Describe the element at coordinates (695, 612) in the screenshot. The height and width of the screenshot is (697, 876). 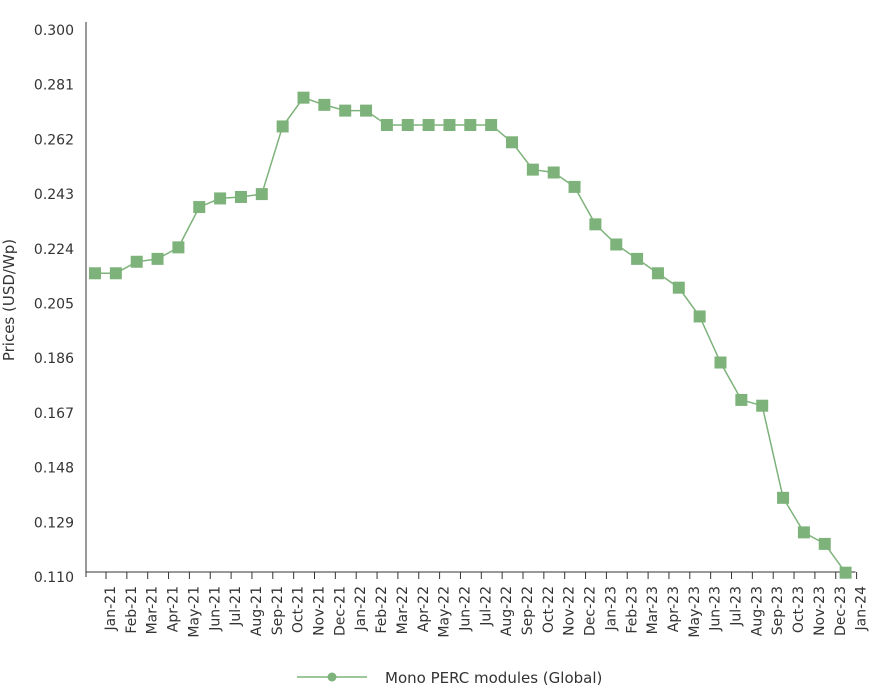
I see `x-tick-label: May-23` at that location.